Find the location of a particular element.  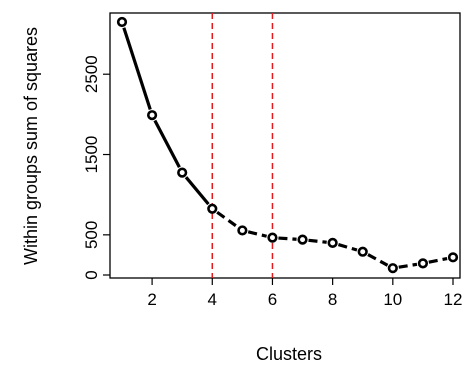

y-tick-label: 500 is located at coordinates (91, 235).